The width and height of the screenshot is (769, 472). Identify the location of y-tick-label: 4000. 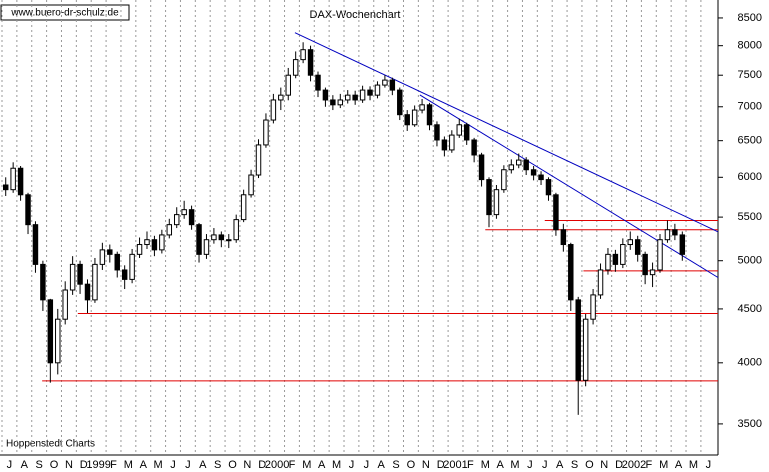
(750, 363).